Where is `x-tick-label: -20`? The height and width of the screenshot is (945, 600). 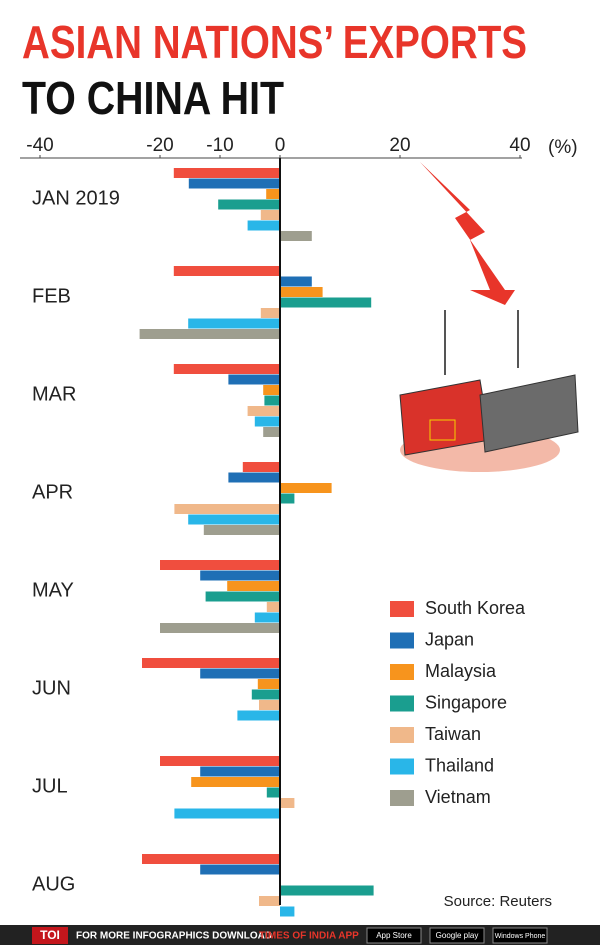
x-tick-label: -20 is located at coordinates (159, 145).